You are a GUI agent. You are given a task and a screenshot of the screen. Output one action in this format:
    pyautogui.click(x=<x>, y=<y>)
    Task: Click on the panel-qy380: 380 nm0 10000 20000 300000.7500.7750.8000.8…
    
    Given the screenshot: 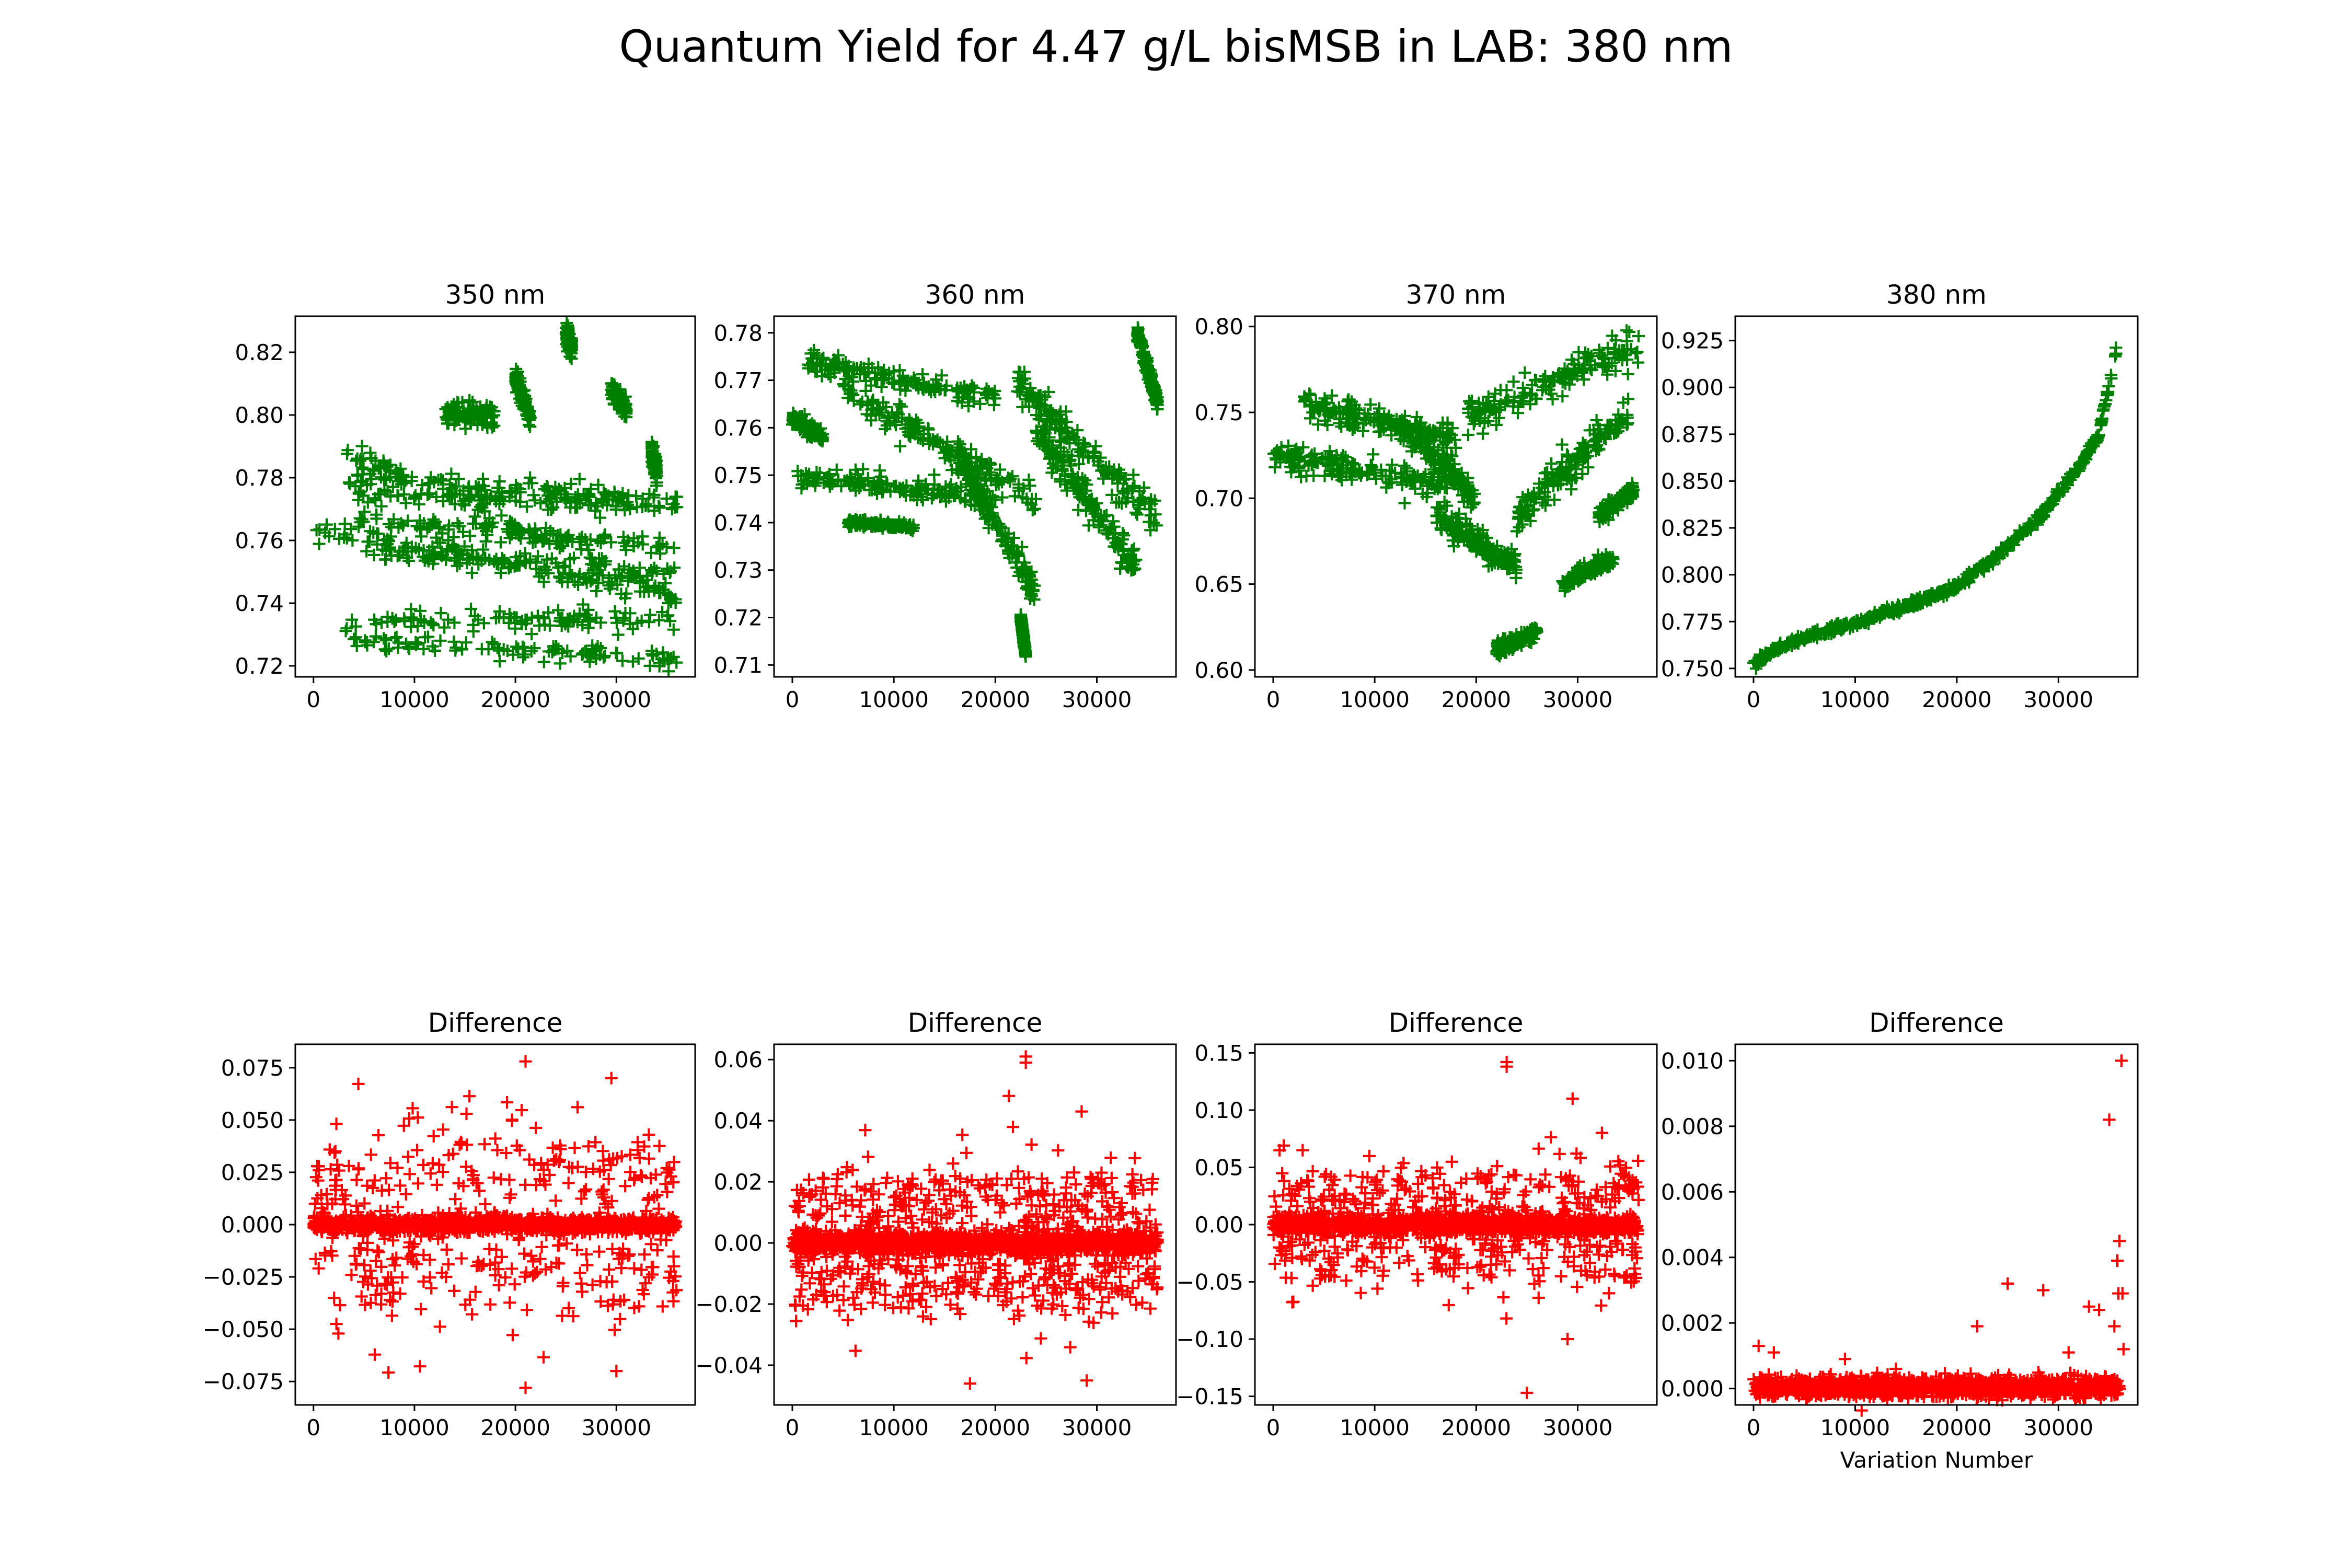 What is the action you would take?
    pyautogui.click(x=1900, y=496)
    